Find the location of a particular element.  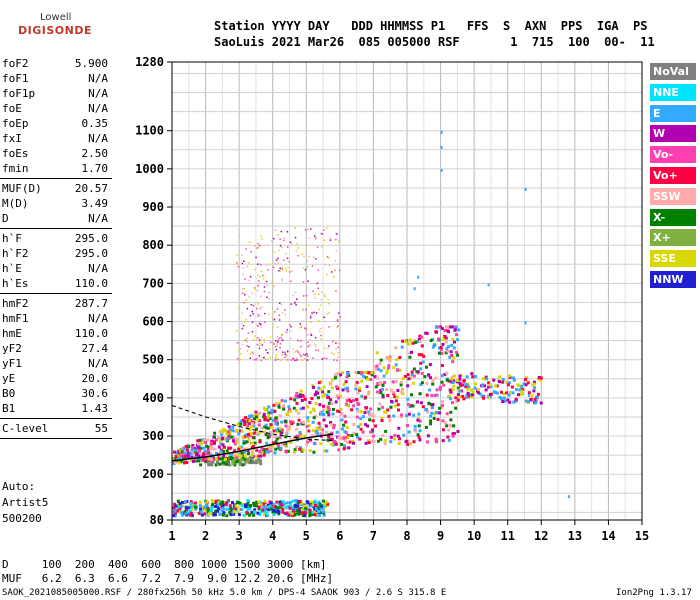

param-value: 1.43 is located at coordinates (95, 408).